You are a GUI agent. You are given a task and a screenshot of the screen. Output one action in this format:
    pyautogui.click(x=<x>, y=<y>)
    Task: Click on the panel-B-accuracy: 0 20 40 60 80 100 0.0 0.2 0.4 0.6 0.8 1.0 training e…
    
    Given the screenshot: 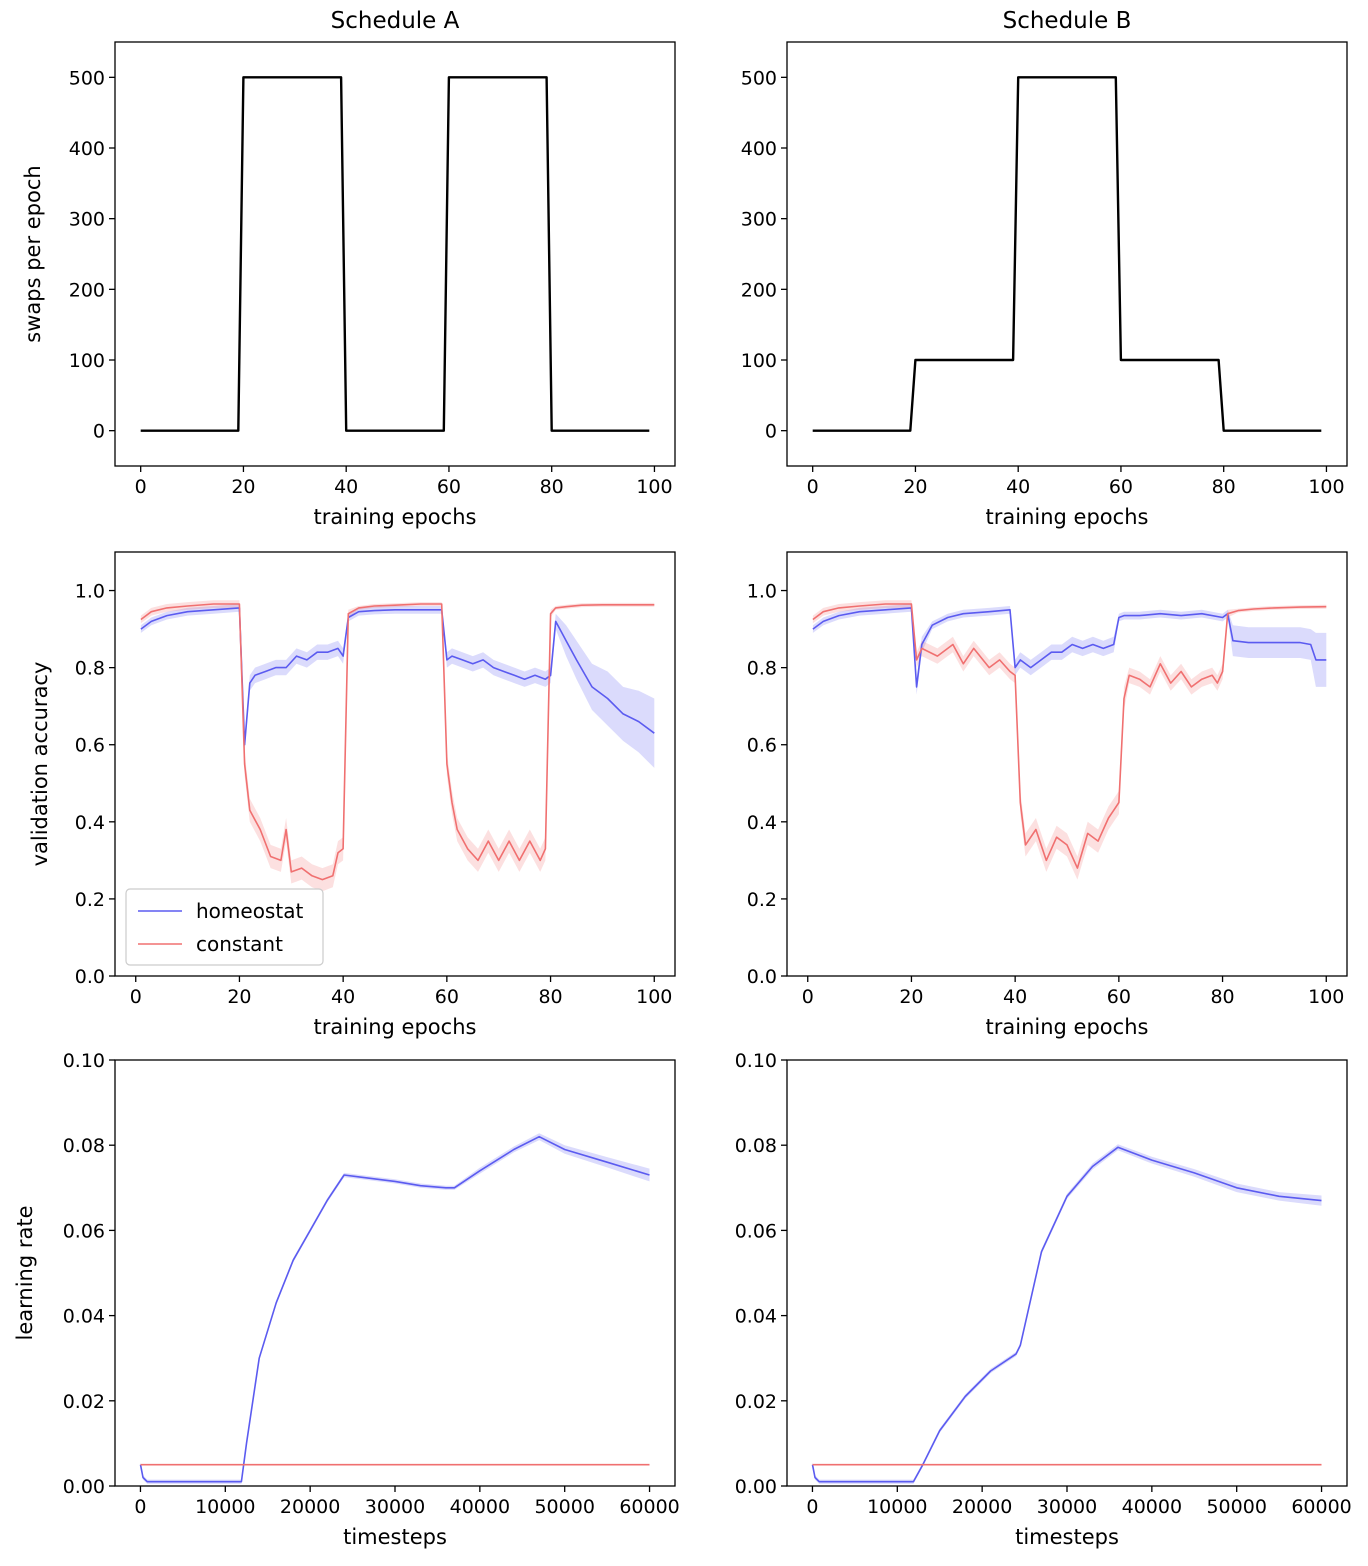 What is the action you would take?
    pyautogui.click(x=1047, y=795)
    